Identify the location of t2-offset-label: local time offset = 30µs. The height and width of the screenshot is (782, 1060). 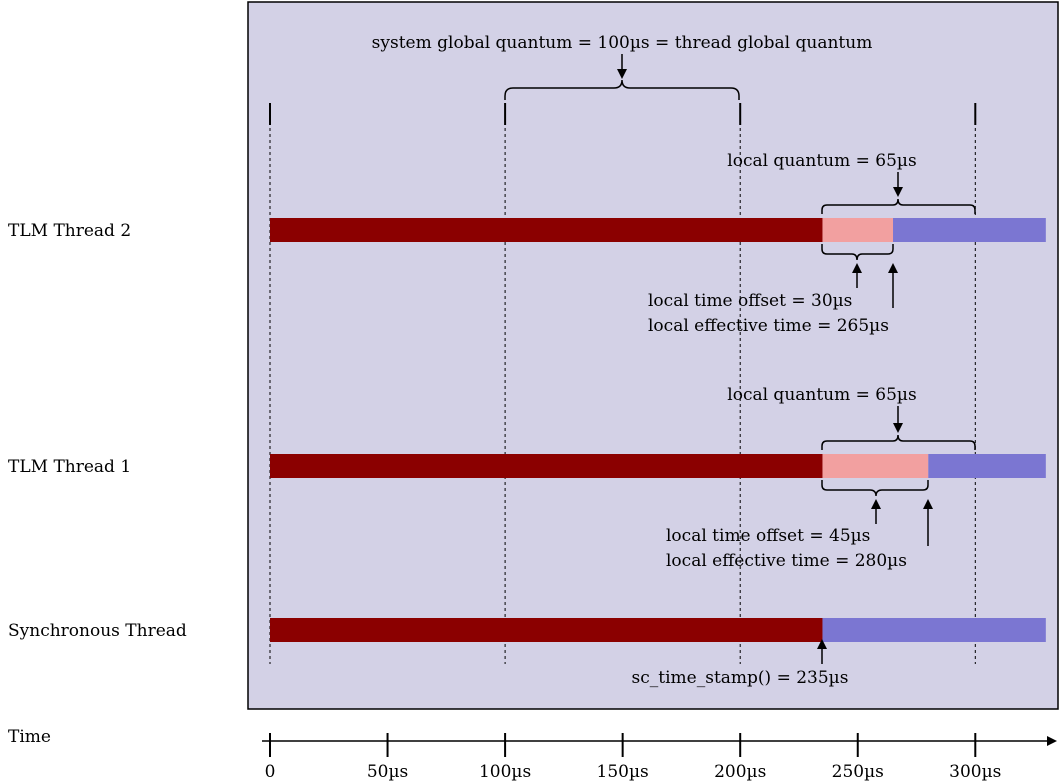
(750, 301).